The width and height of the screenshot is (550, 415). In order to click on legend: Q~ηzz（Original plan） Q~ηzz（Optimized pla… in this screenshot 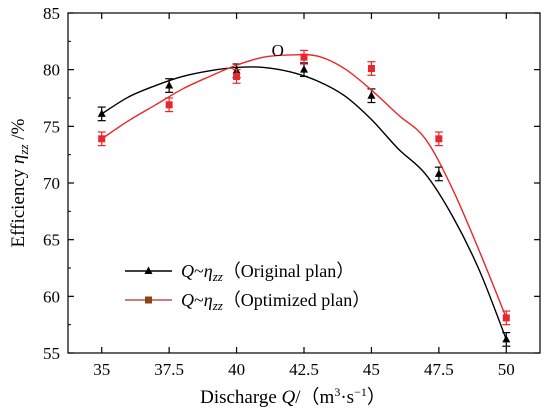, I will do `click(247, 287)`.